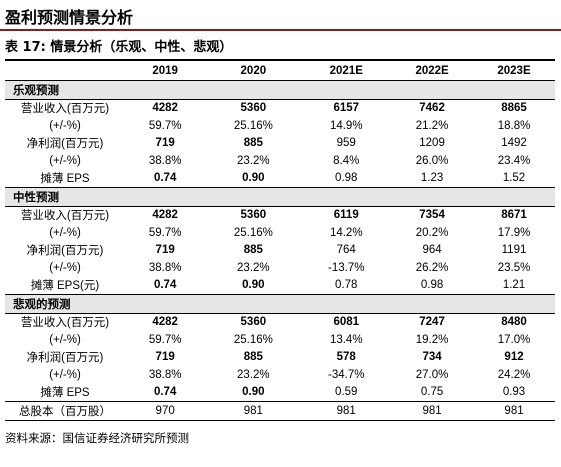 The width and height of the screenshot is (561, 467). Describe the element at coordinates (97, 438) in the screenshot. I see `source-note: 资料来源：国信证券经济研究所预测` at that location.